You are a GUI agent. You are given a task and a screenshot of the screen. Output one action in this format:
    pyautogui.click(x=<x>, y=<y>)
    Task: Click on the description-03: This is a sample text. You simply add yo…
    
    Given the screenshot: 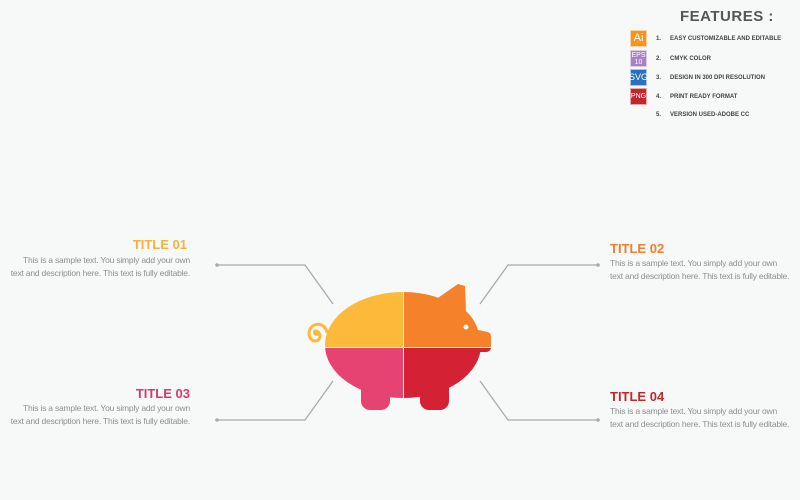 What is the action you would take?
    pyautogui.click(x=100, y=414)
    